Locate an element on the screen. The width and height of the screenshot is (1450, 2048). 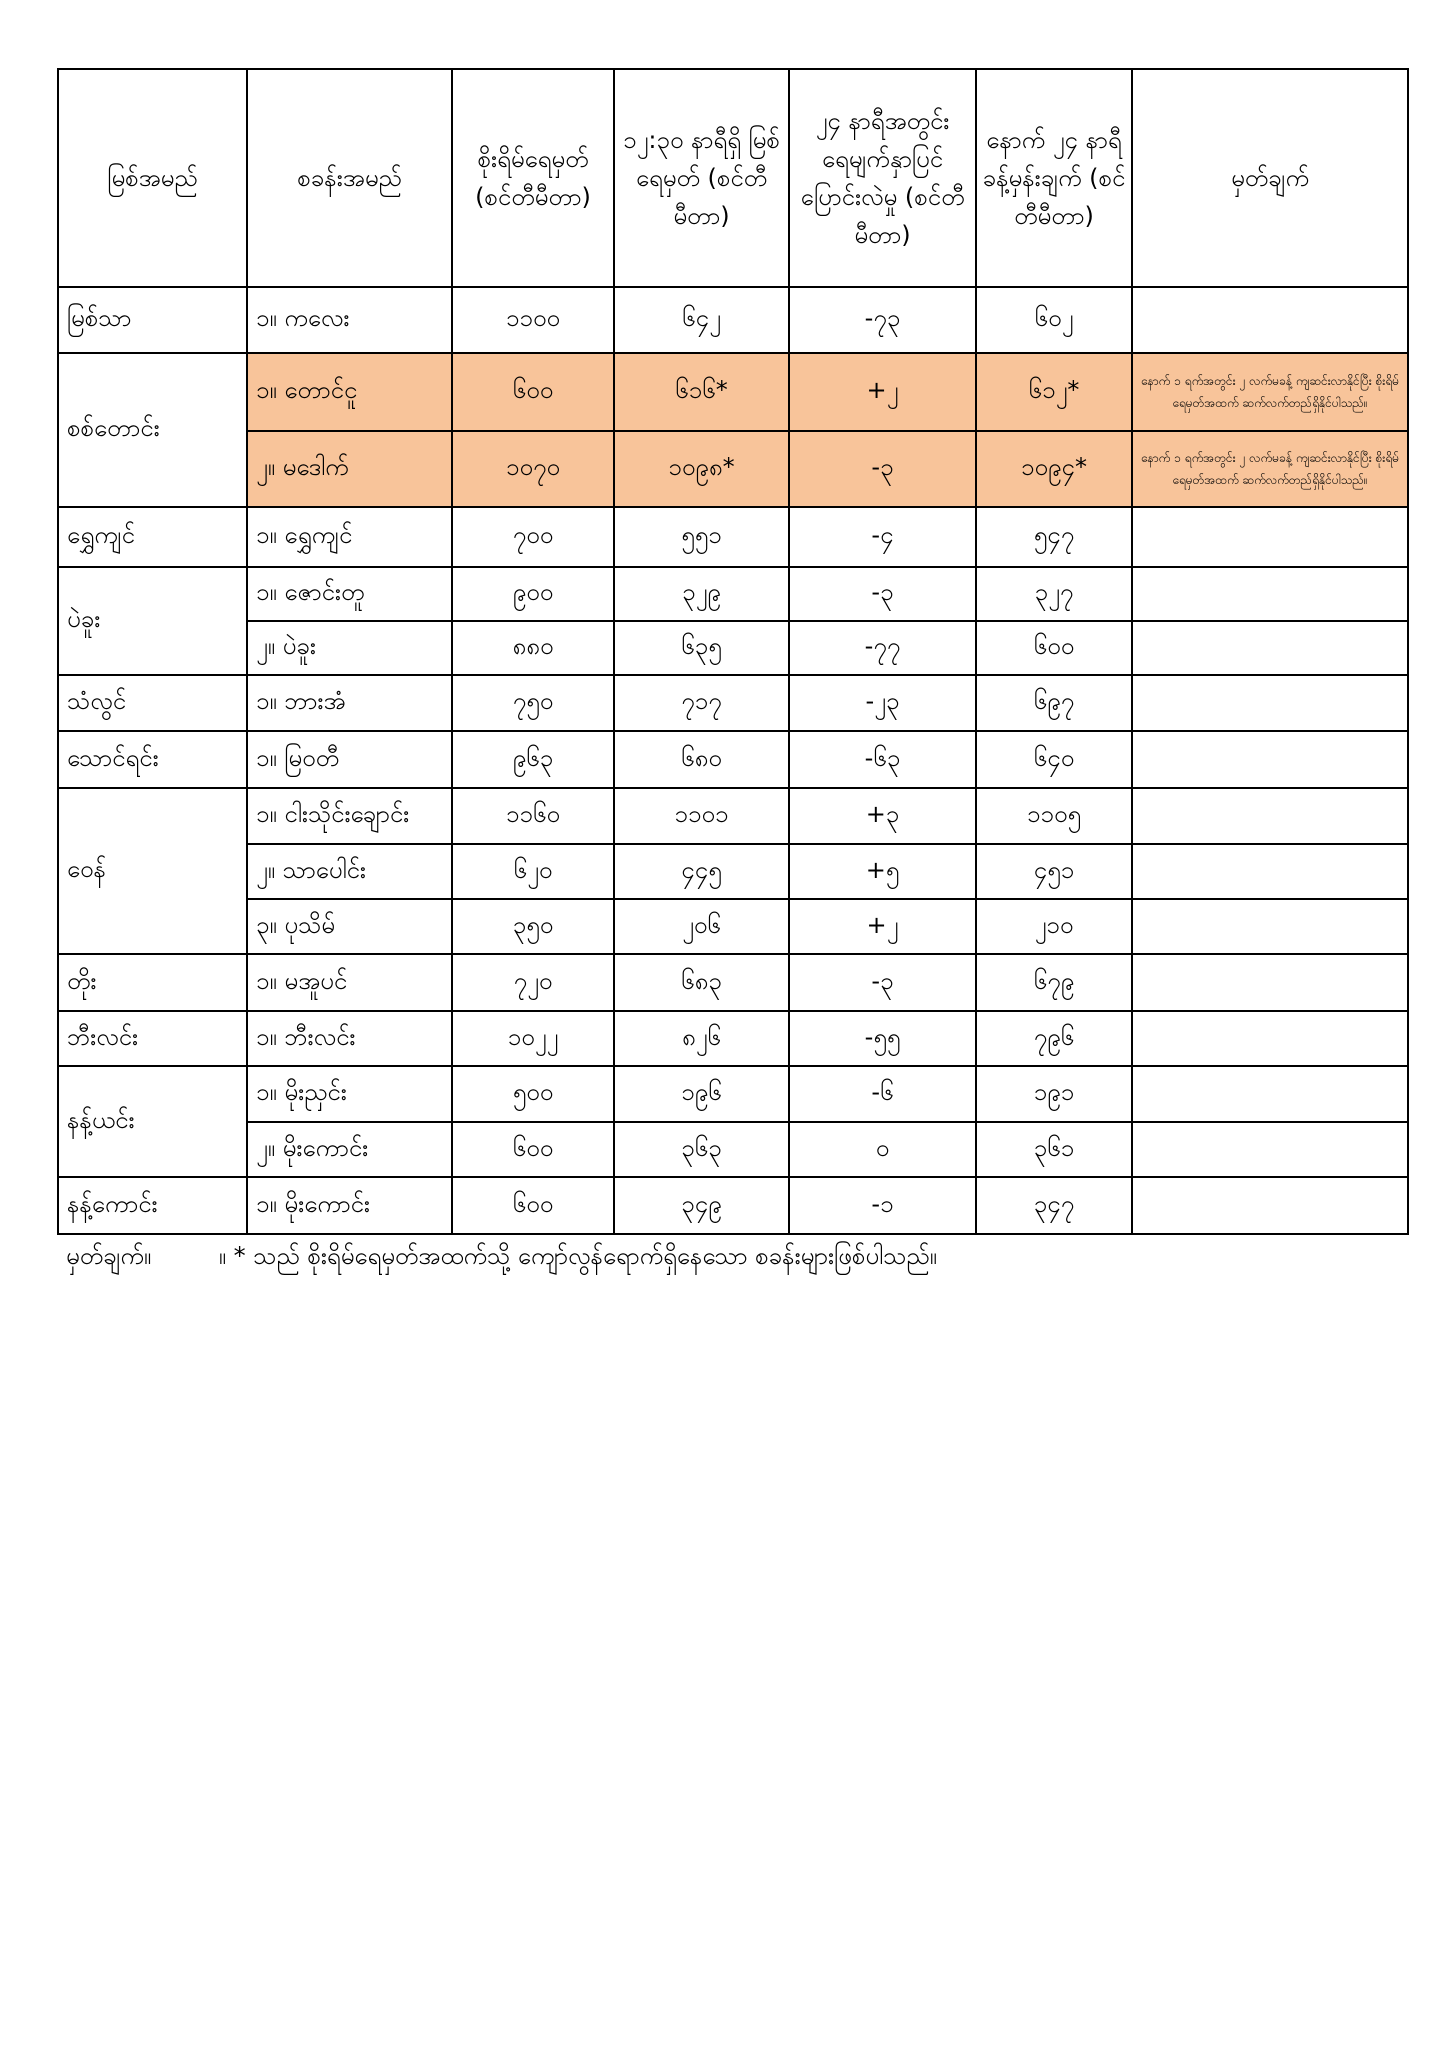
station-cell: ၁။ ဘားအံ is located at coordinates (349, 703).